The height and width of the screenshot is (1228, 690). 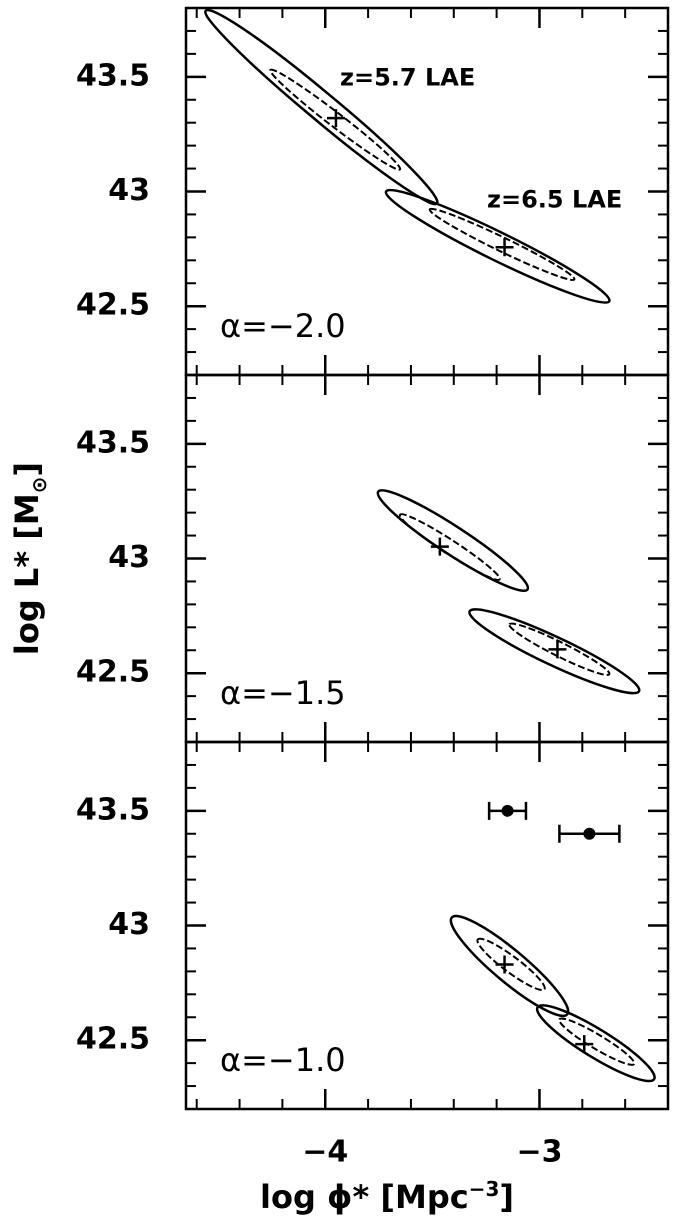 I want to click on series-label: z=6.5 LAE, so click(x=554, y=200).